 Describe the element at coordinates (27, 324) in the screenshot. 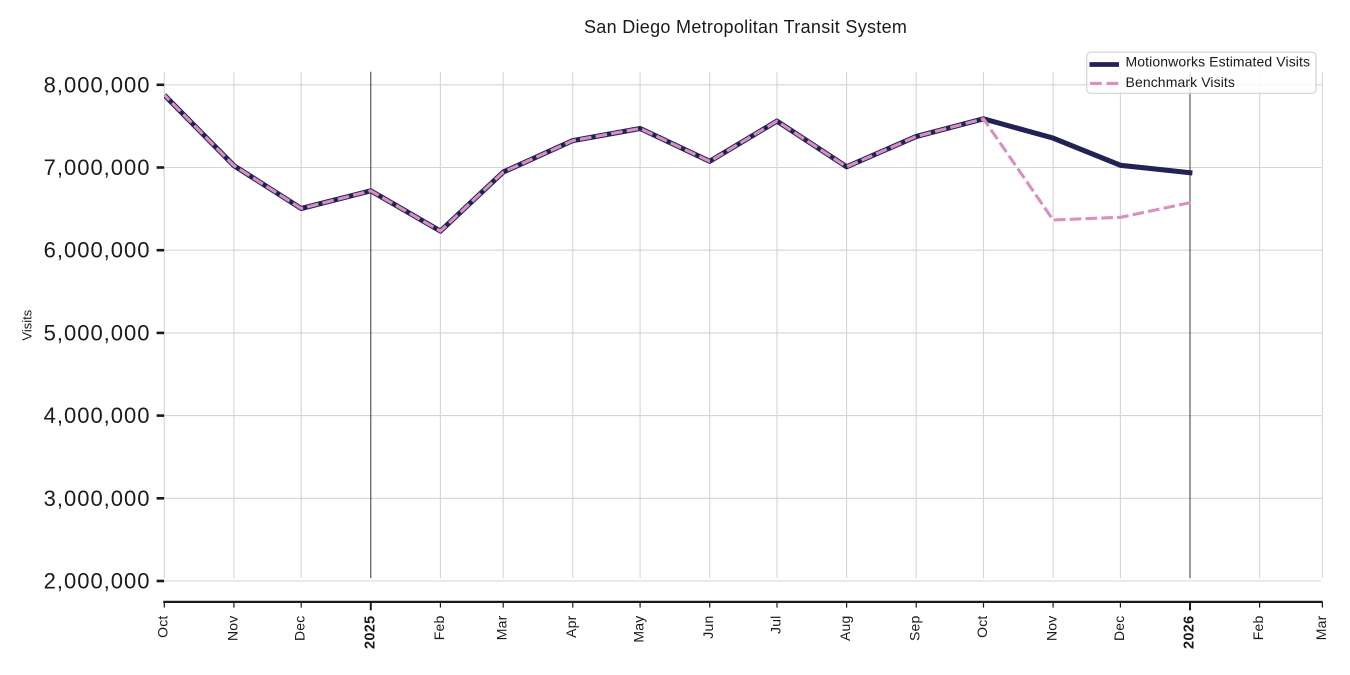

I see `svg-text: Visits` at that location.